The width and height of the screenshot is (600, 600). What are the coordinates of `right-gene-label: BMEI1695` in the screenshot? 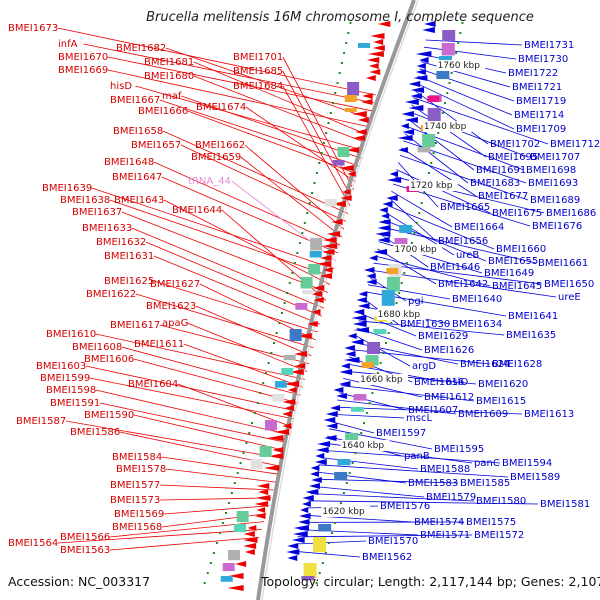 It's located at (513, 157).